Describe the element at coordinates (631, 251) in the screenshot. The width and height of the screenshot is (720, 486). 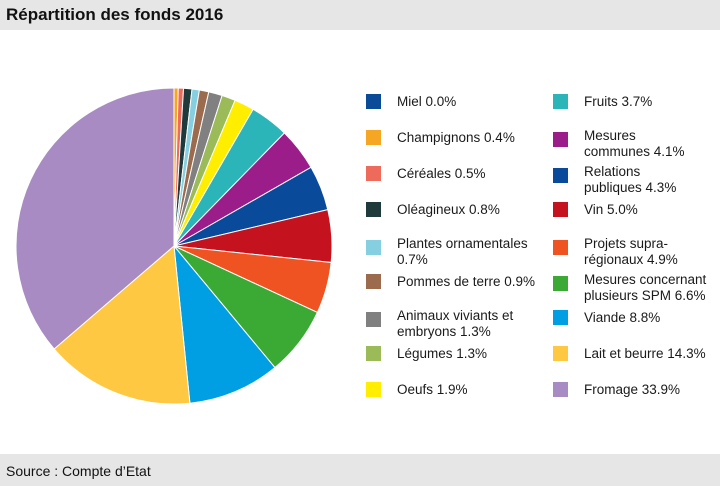
I see `legend-label: Projets supra- régionaux 4.9%` at that location.